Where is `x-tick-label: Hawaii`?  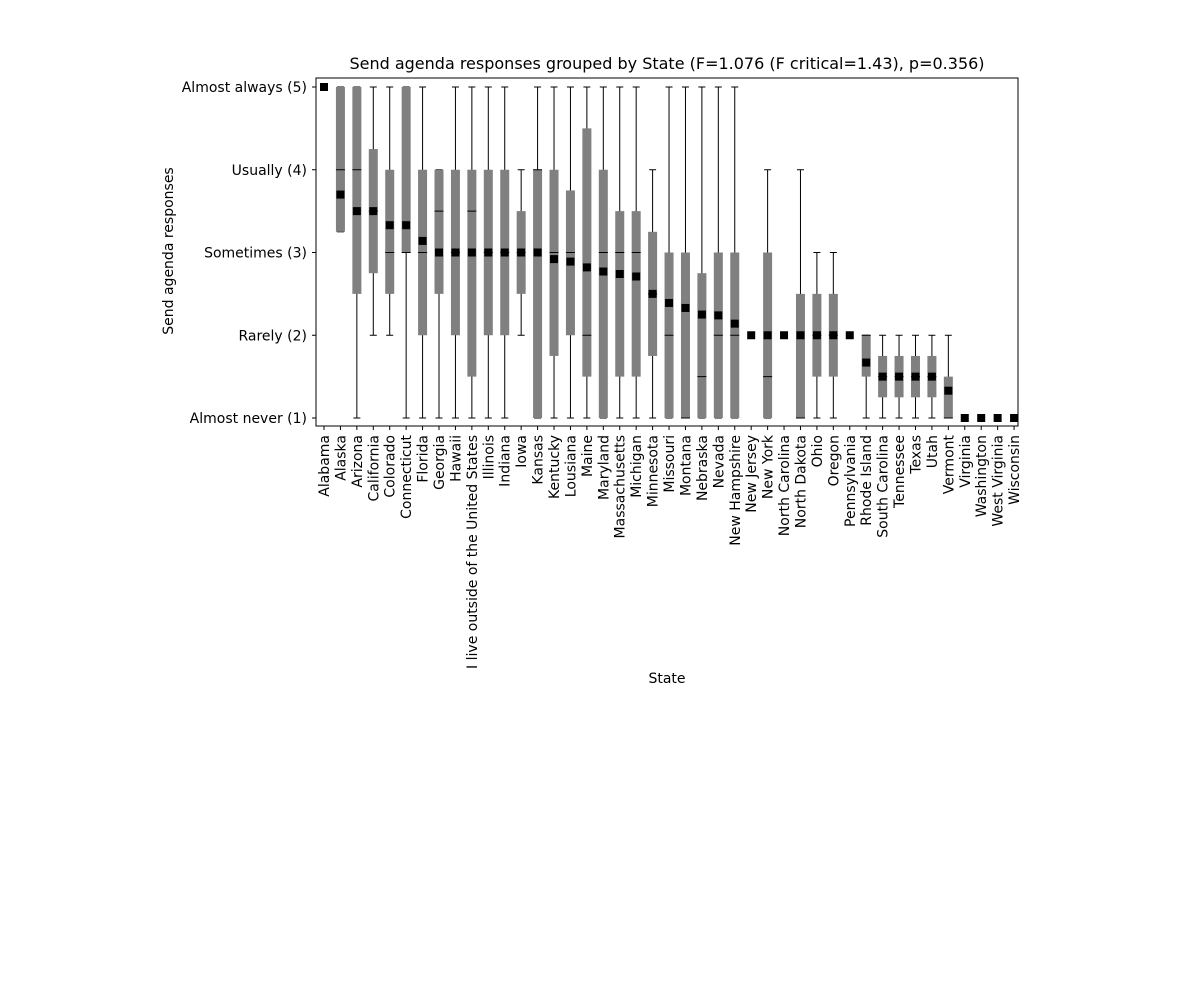 x-tick-label: Hawaii is located at coordinates (456, 458).